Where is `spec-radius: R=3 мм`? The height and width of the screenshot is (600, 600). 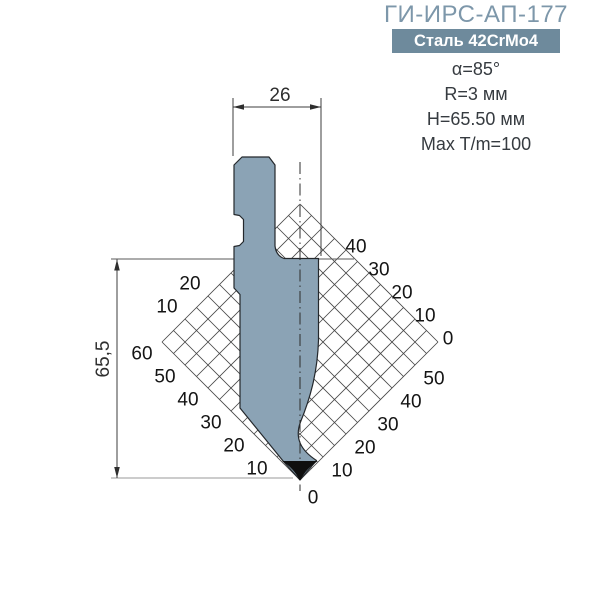
spec-radius: R=3 мм is located at coordinates (476, 94).